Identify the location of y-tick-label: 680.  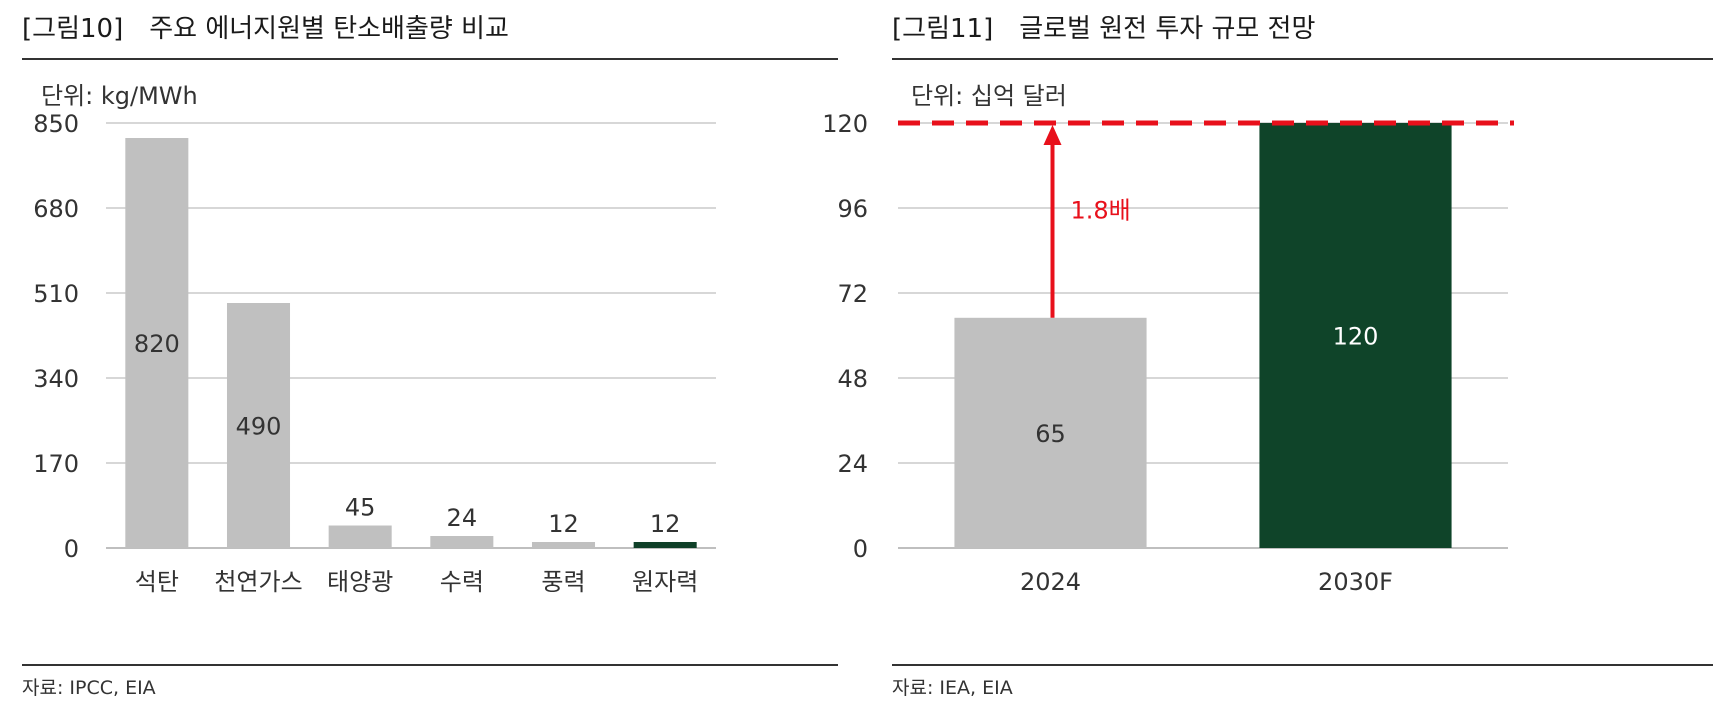
(56, 209).